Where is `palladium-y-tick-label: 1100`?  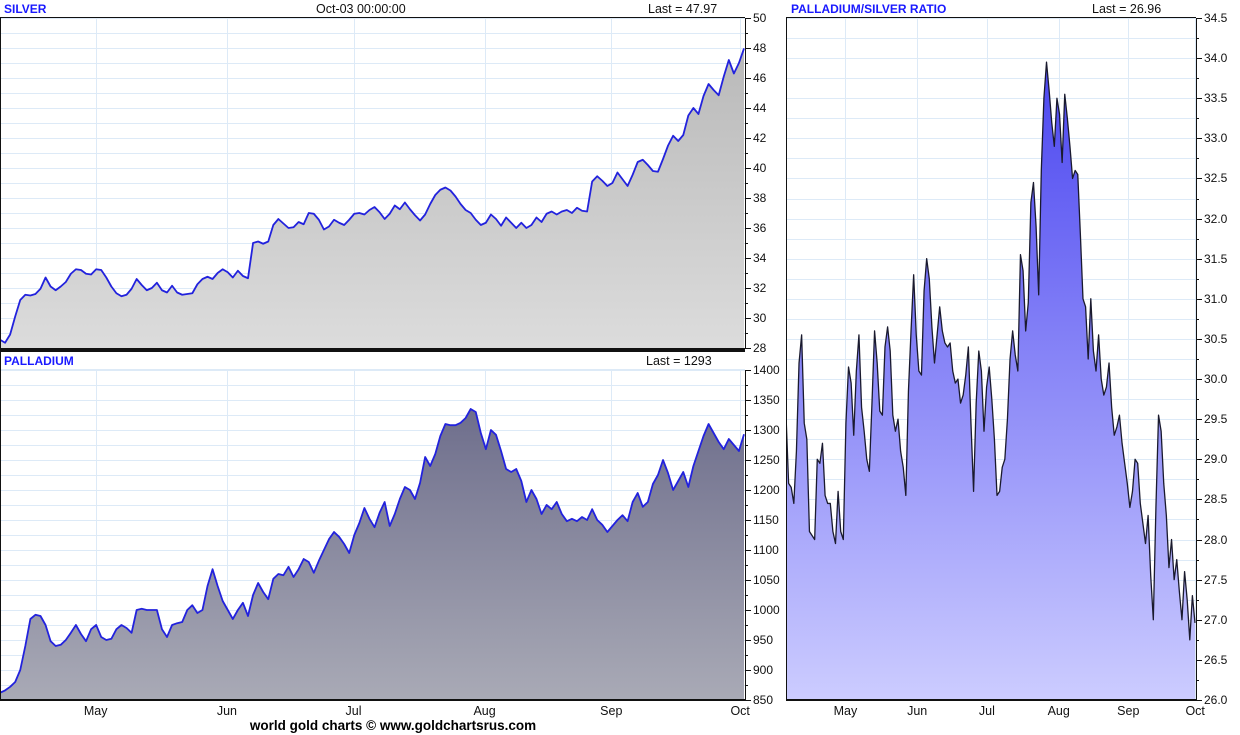 palladium-y-tick-label: 1100 is located at coordinates (766, 550).